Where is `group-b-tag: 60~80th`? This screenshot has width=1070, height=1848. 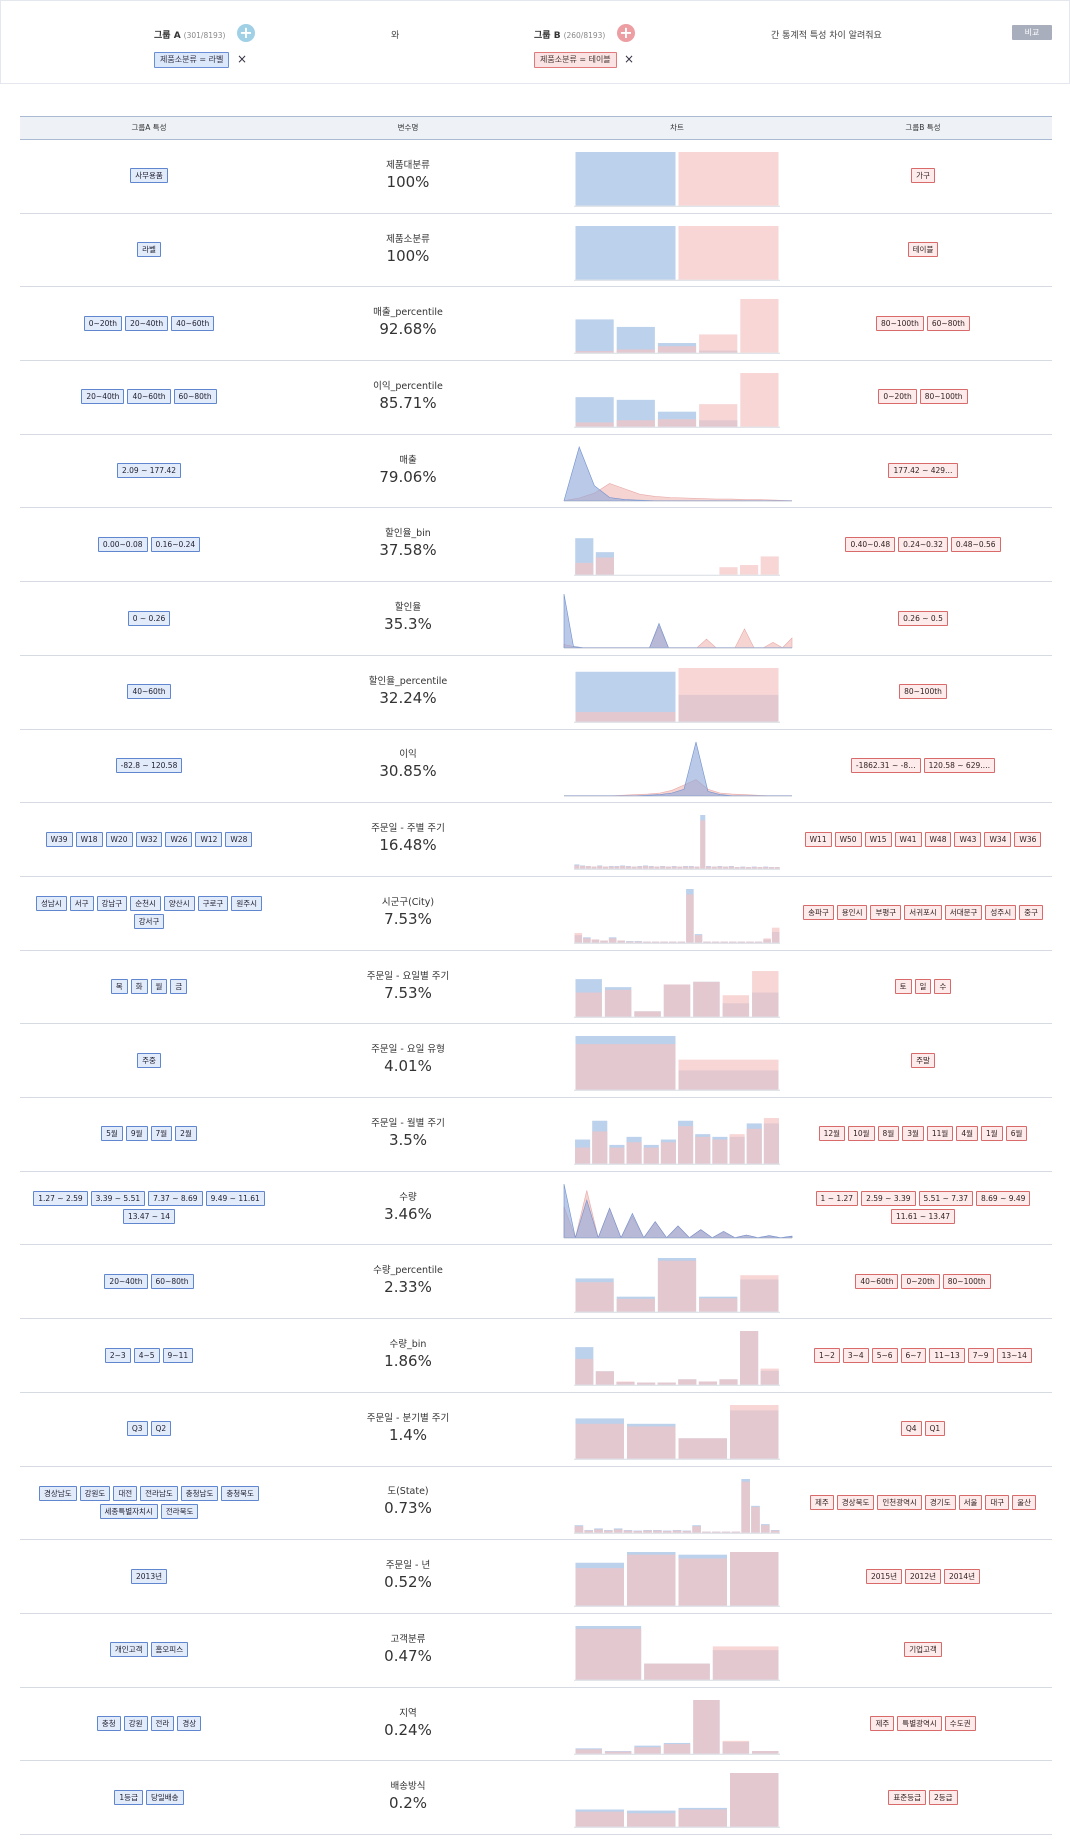 group-b-tag: 60~80th is located at coordinates (948, 323).